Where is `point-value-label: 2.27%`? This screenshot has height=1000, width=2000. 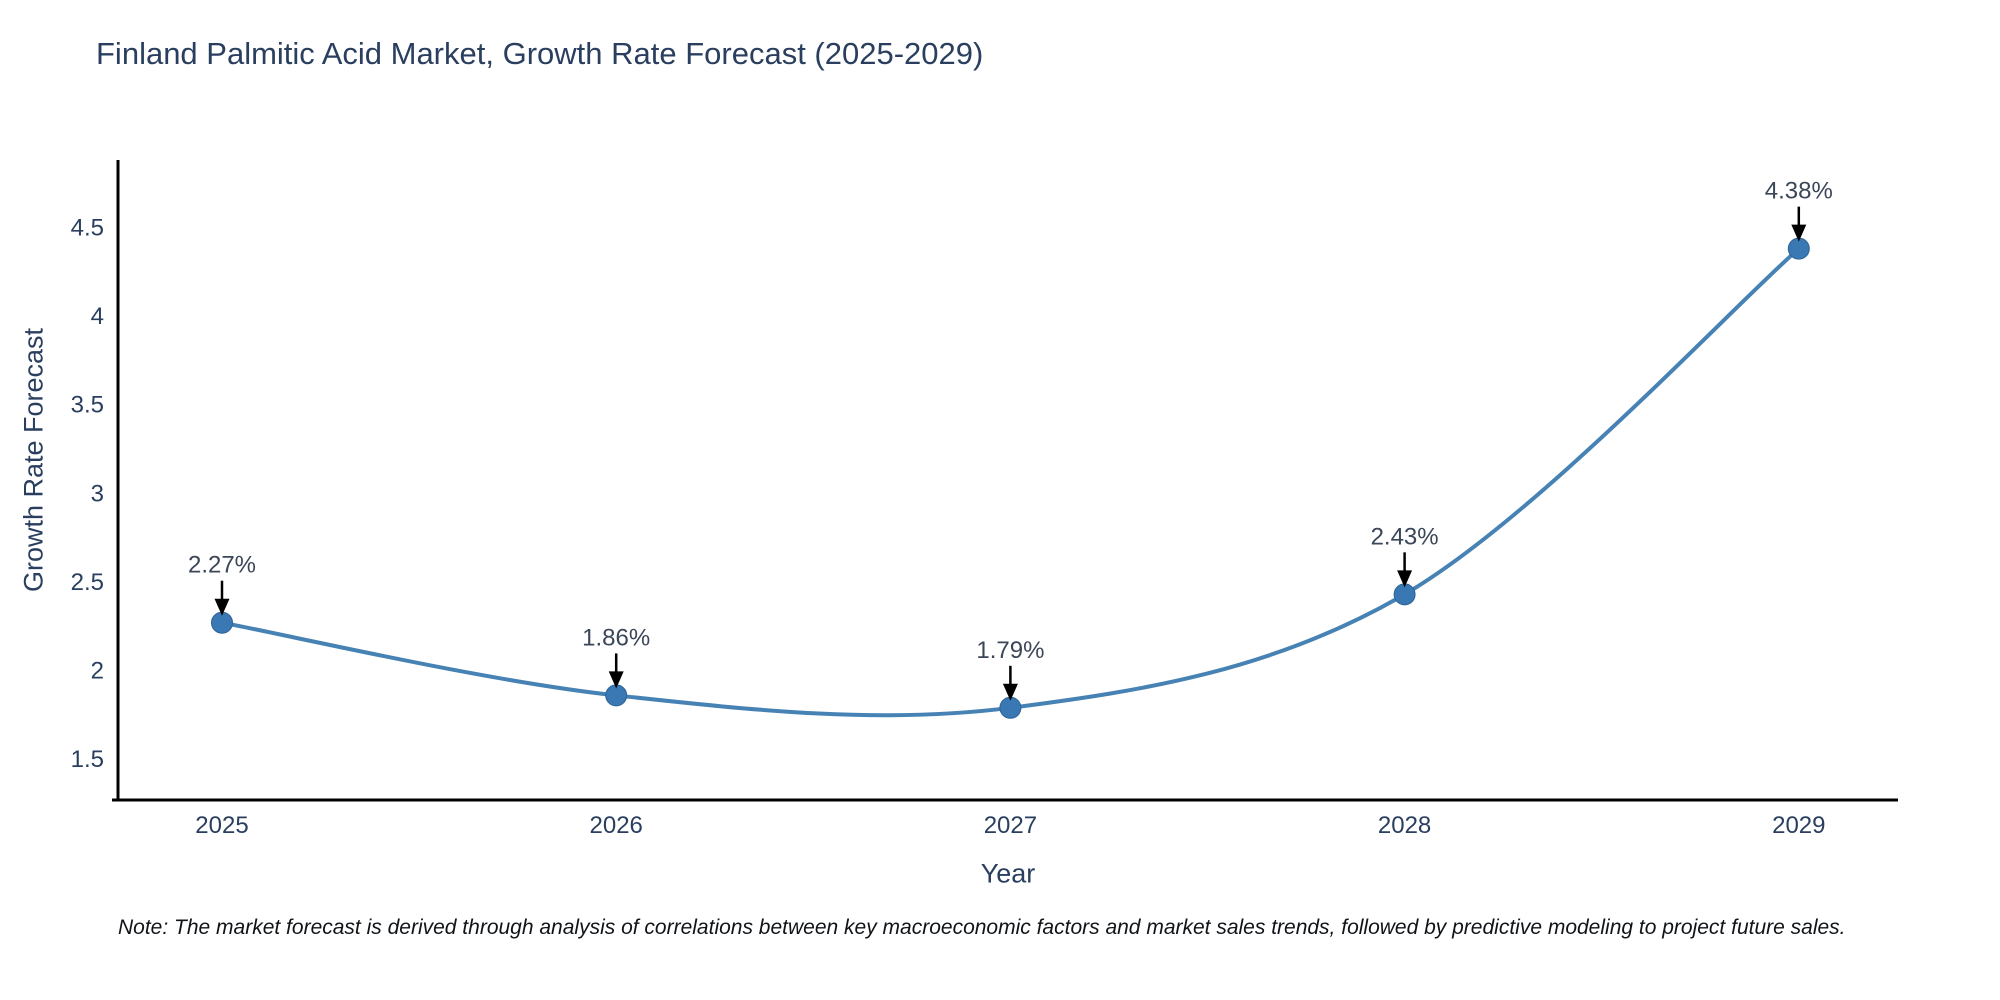
point-value-label: 2.27% is located at coordinates (222, 565).